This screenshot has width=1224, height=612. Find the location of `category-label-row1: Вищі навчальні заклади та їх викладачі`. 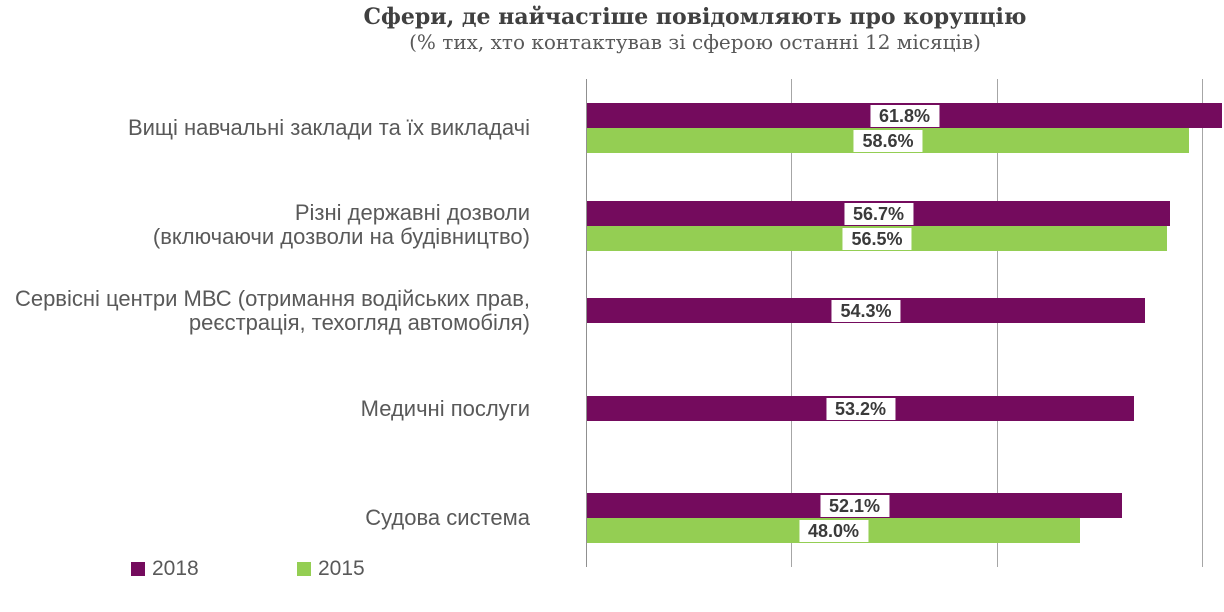

category-label-row1: Вищі навчальні заклади та їх викладачі is located at coordinates (328, 127).